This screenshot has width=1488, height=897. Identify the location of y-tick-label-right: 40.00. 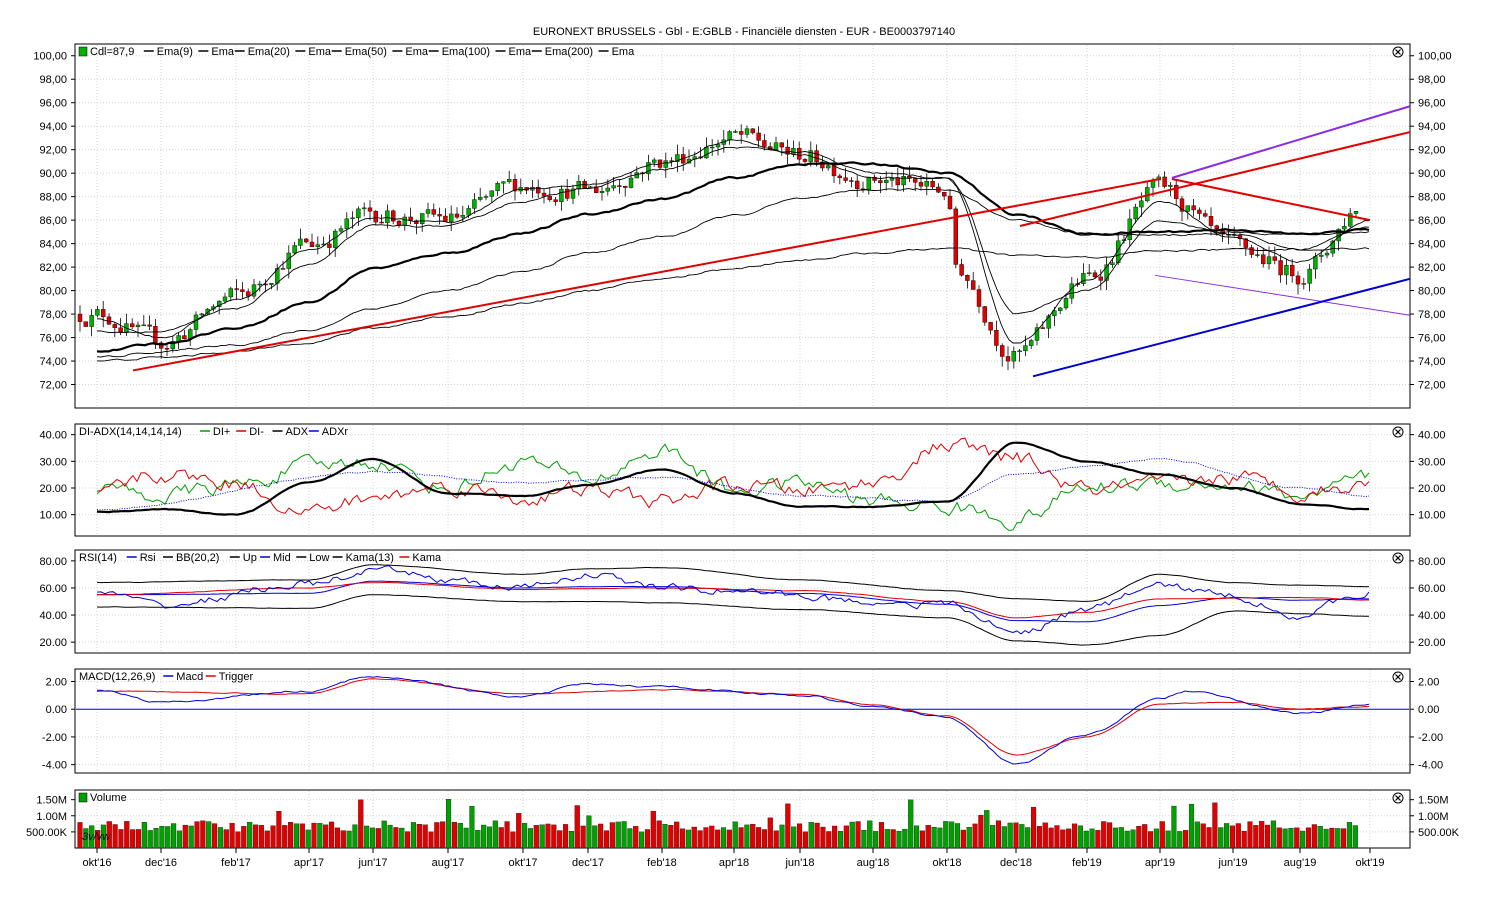
(1432, 436).